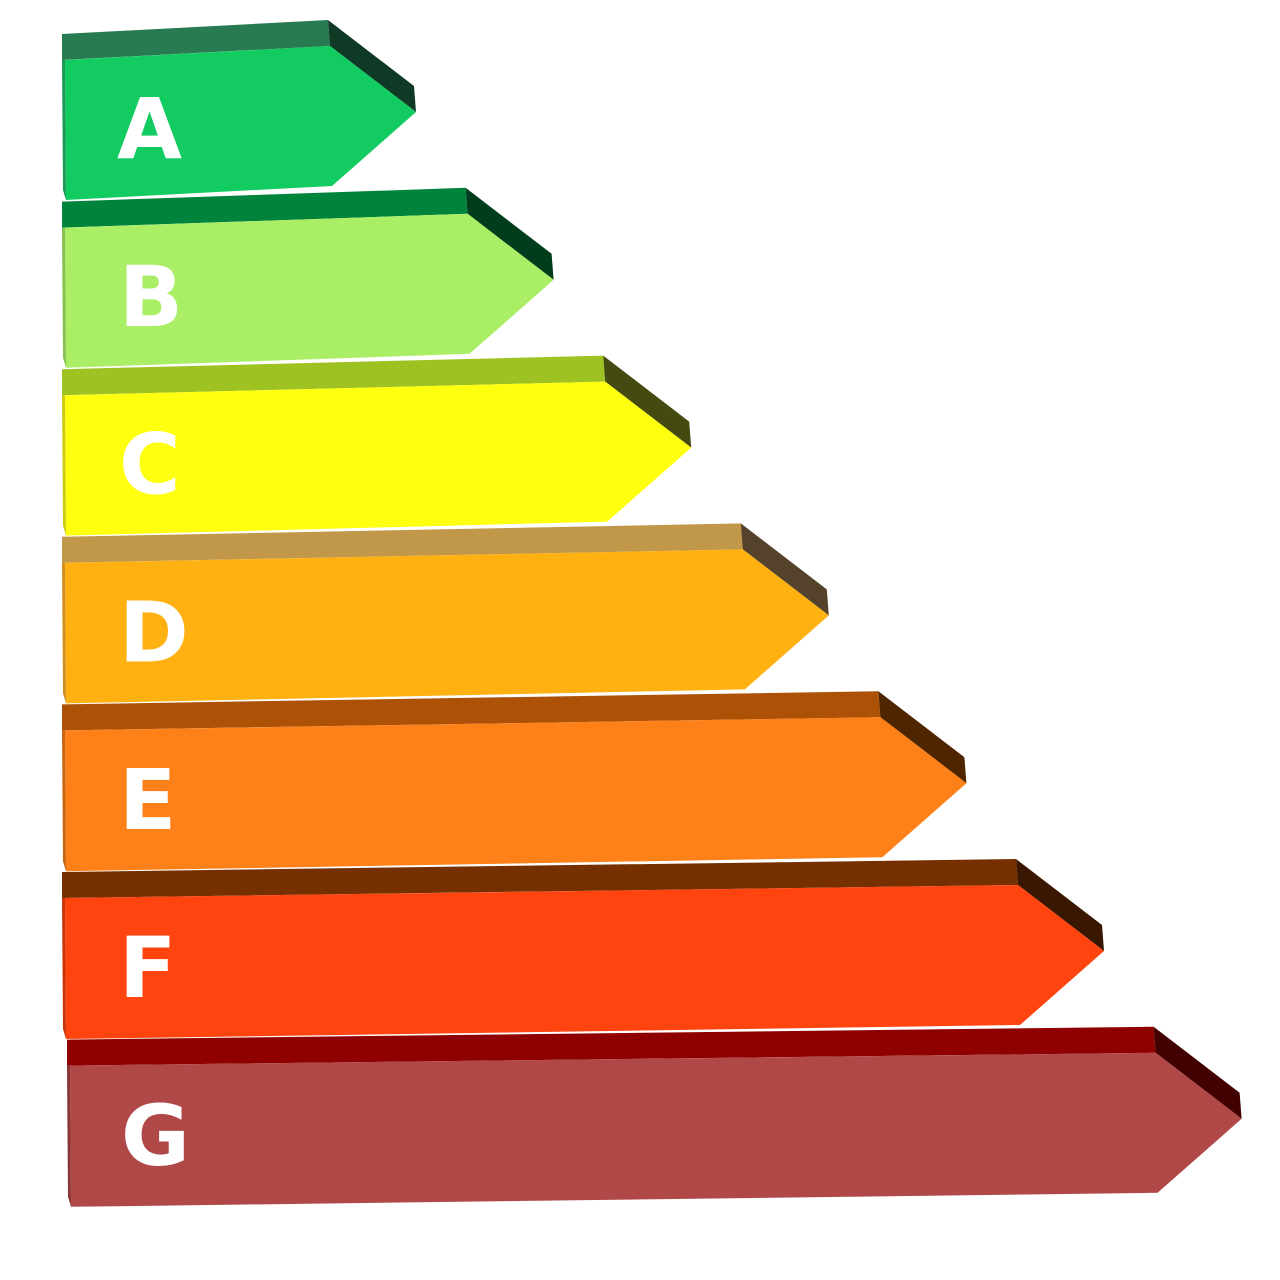 The width and height of the screenshot is (1280, 1280). I want to click on rating-bar-a: A, so click(239, 110).